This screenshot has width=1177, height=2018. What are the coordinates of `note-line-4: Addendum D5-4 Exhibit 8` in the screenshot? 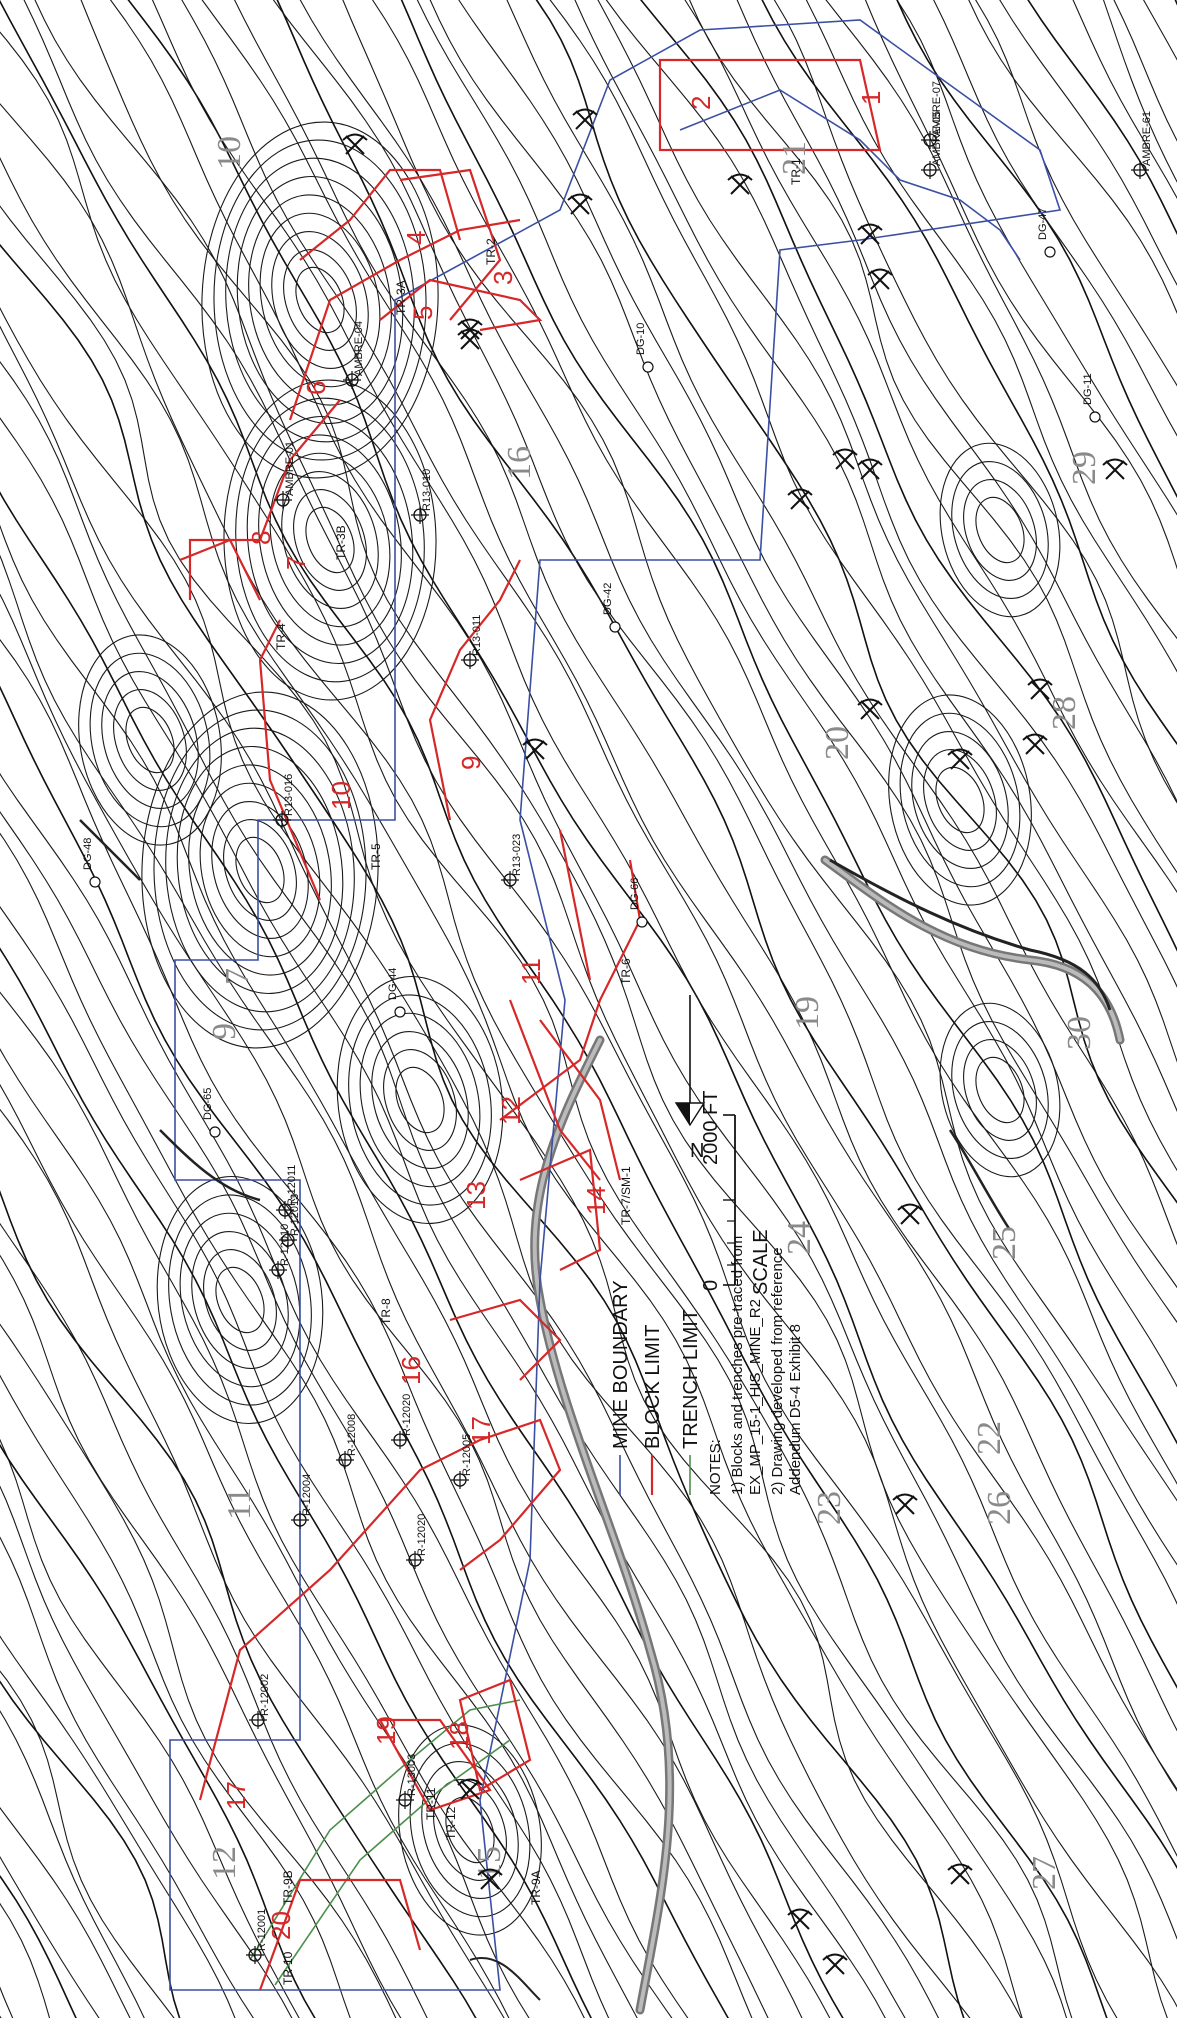 It's located at (795, 1409).